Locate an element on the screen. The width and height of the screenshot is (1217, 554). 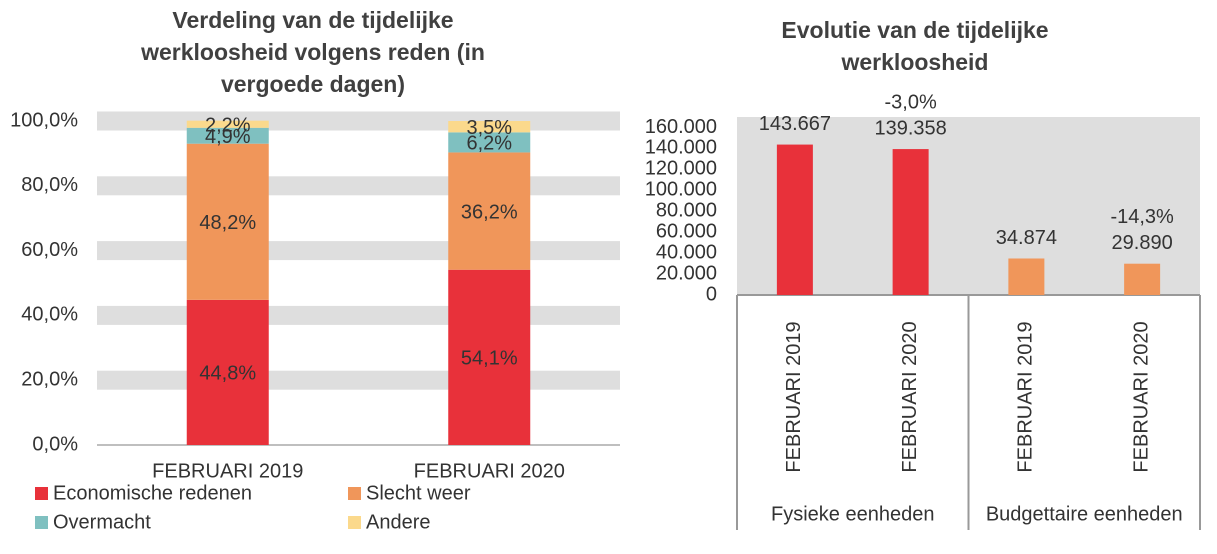
title-line: werkloosheid volgens reden (in is located at coordinates (312, 52).